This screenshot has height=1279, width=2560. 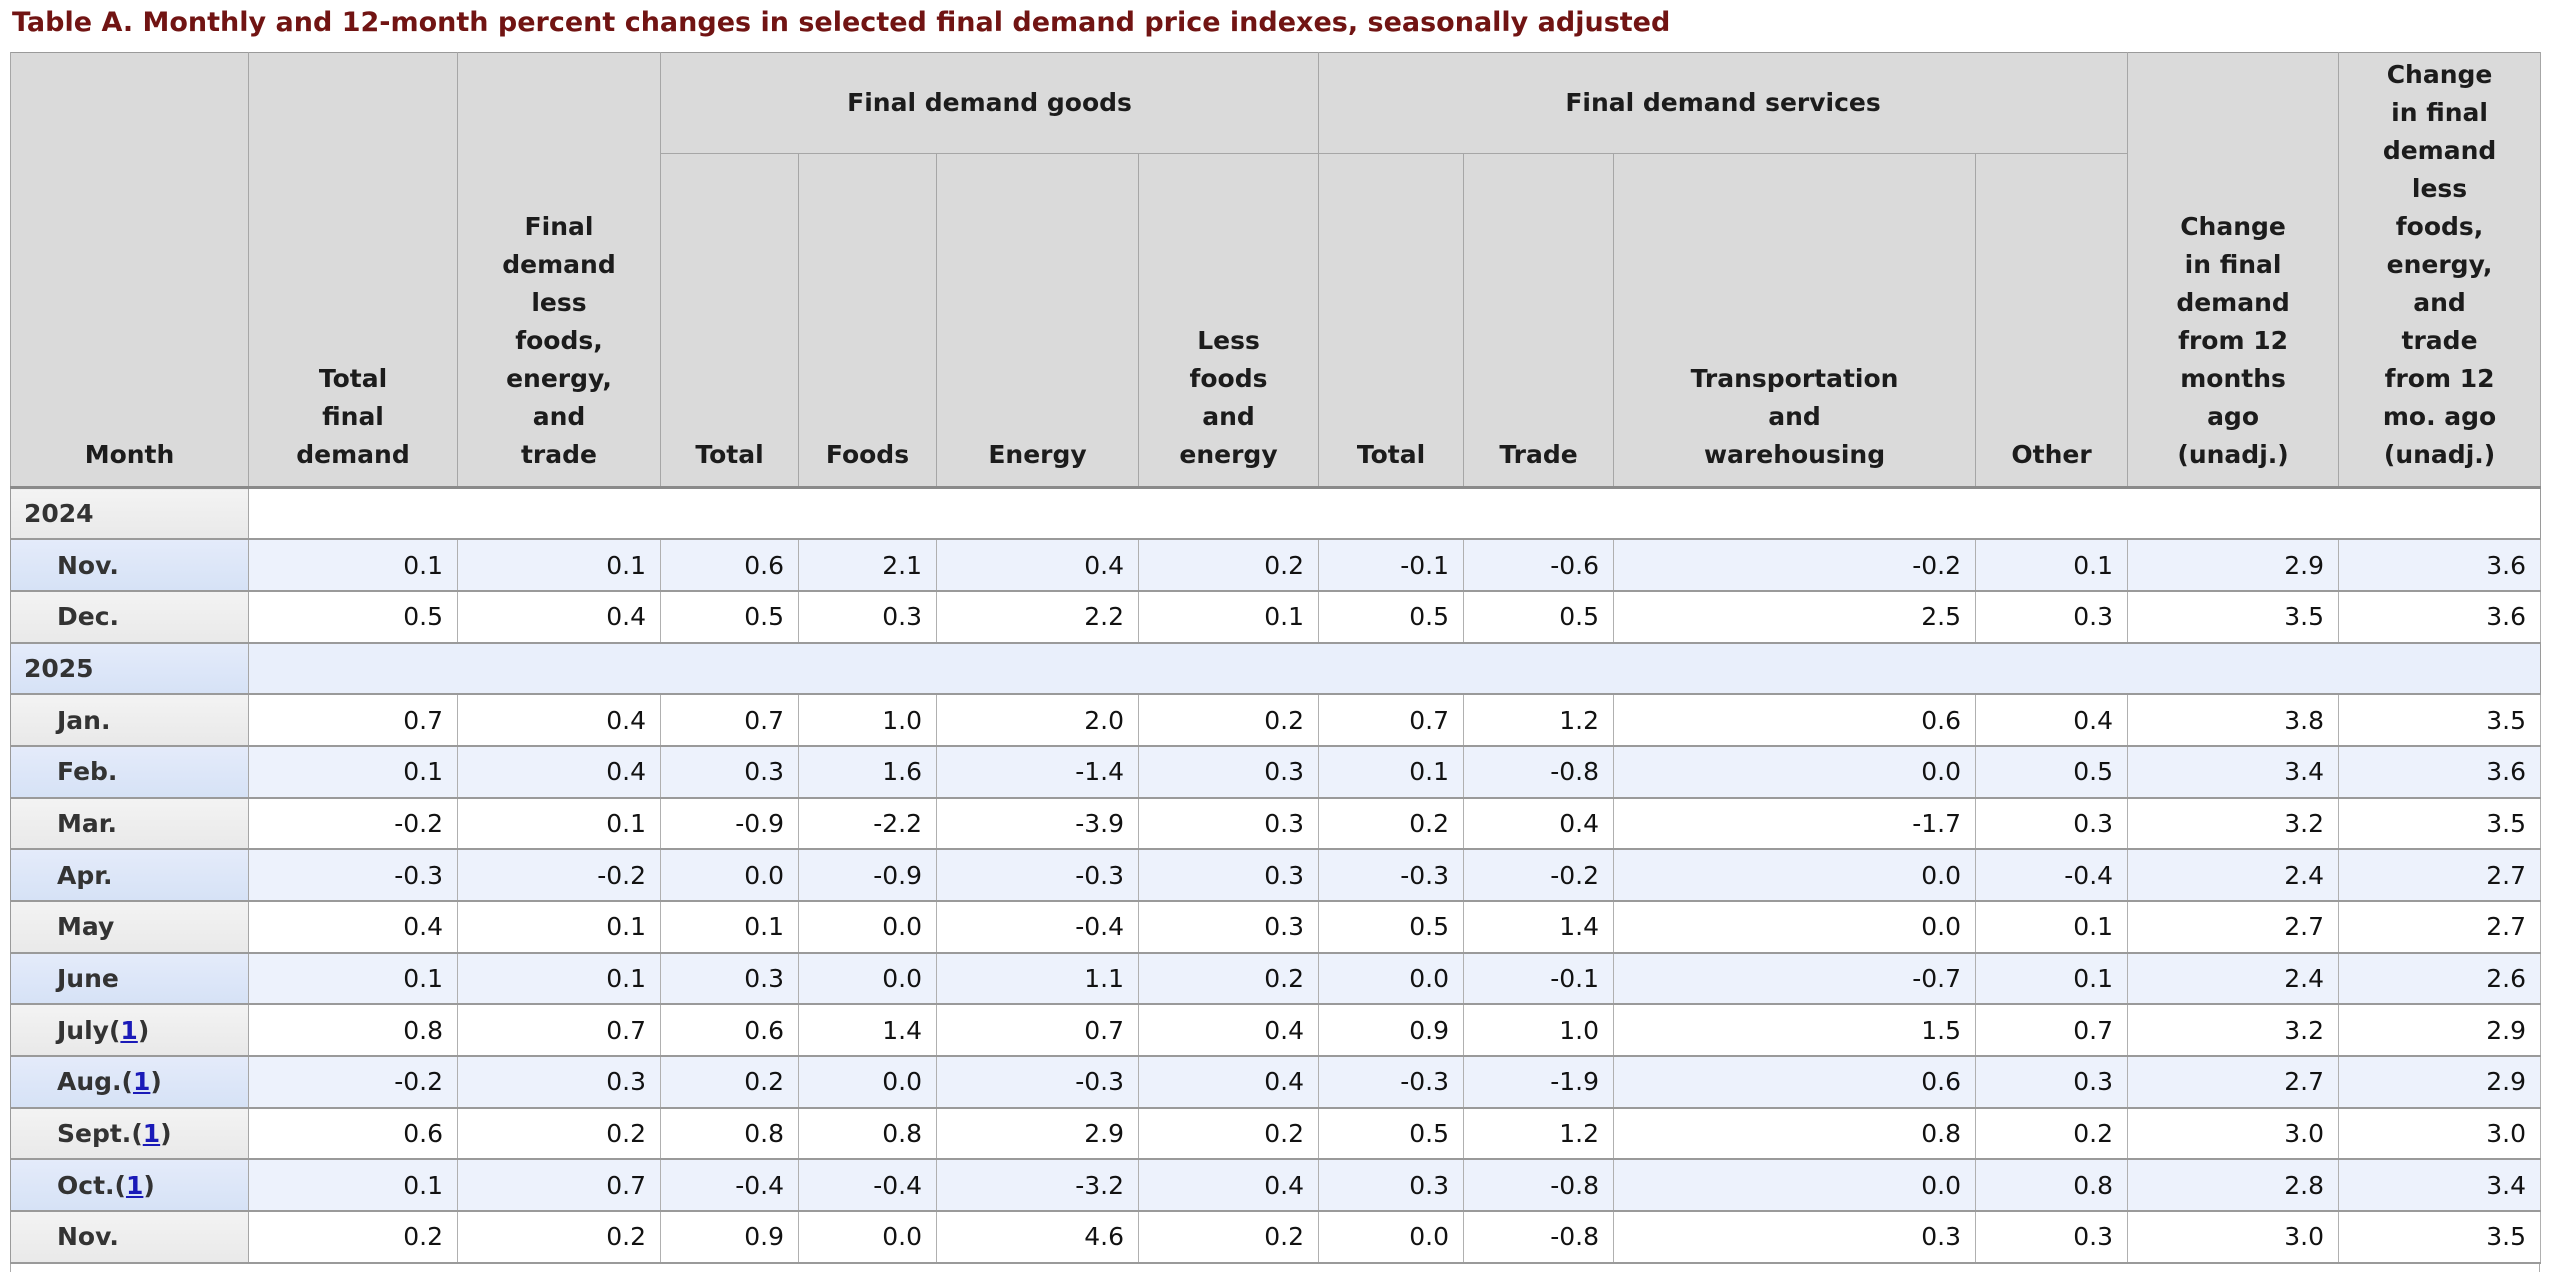 What do you see at coordinates (129, 1134) in the screenshot?
I see `month-label: Sept.(1)` at bounding box center [129, 1134].